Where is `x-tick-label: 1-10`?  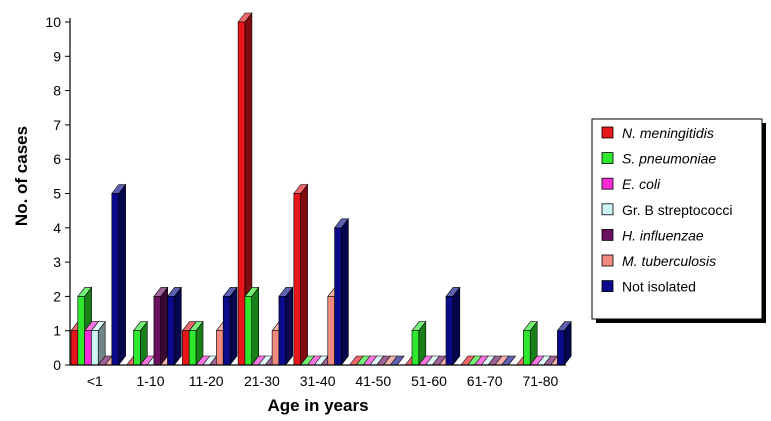 x-tick-label: 1-10 is located at coordinates (150, 381).